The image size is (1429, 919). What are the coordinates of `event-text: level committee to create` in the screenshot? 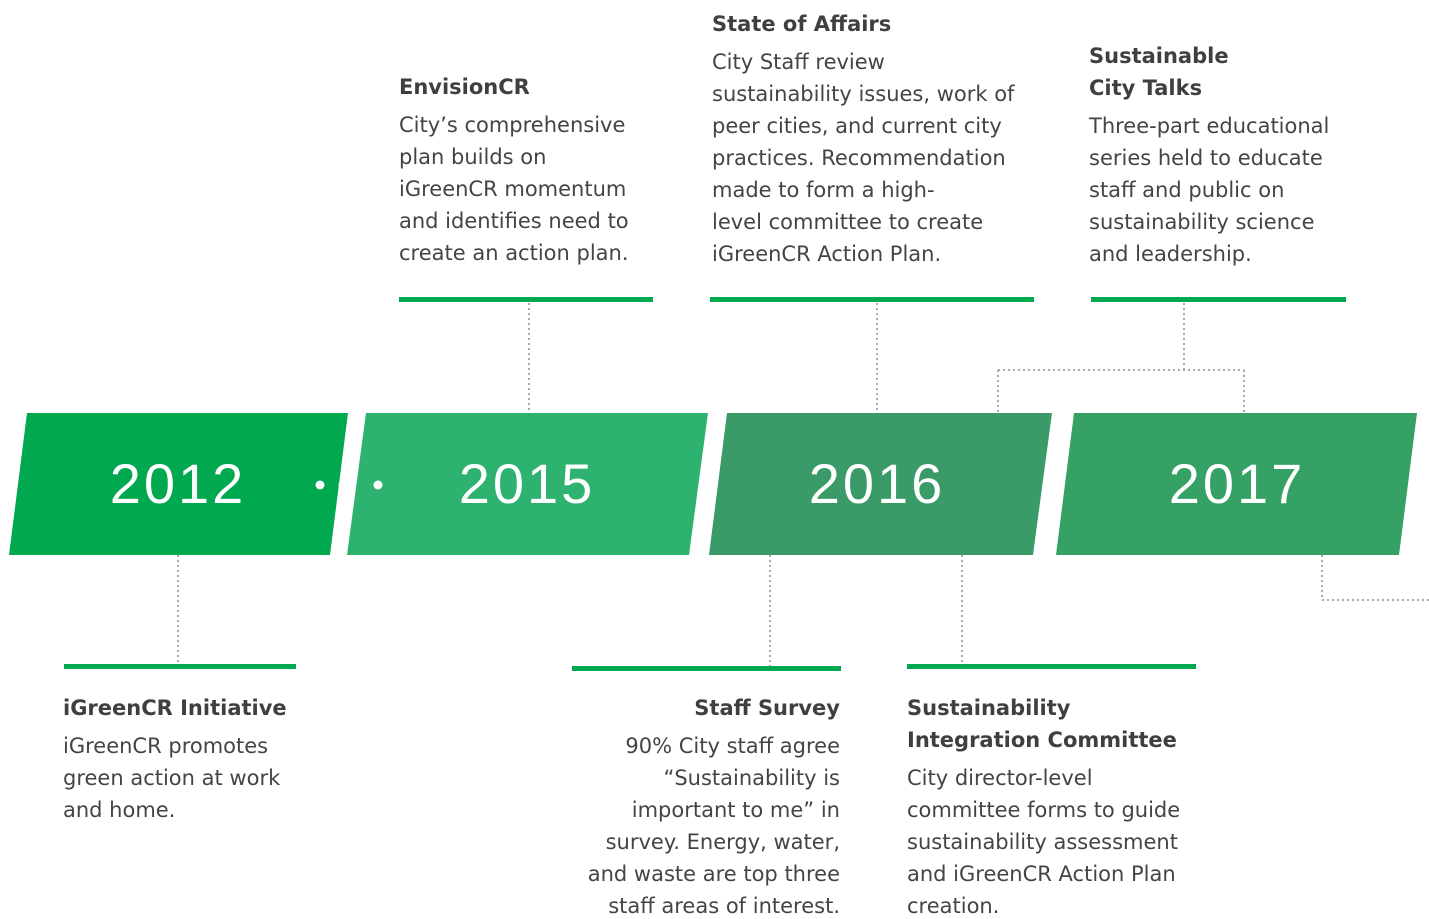 It's located at (847, 222).